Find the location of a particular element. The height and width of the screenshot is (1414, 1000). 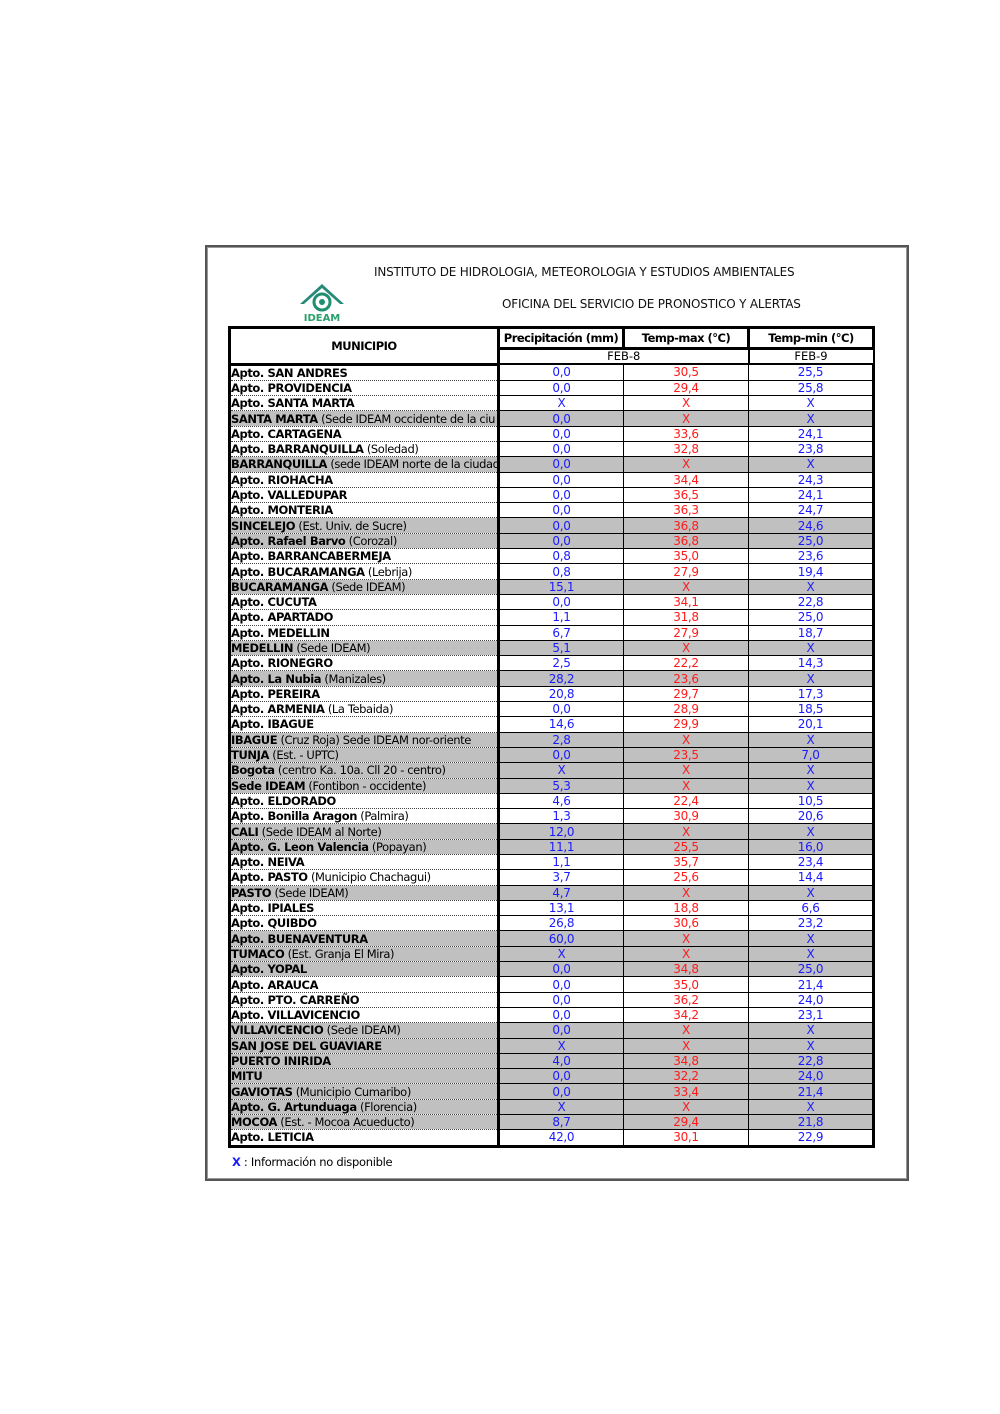

municipio-cell: TUMACO (Est. Granja El Mira) is located at coordinates (364, 954).